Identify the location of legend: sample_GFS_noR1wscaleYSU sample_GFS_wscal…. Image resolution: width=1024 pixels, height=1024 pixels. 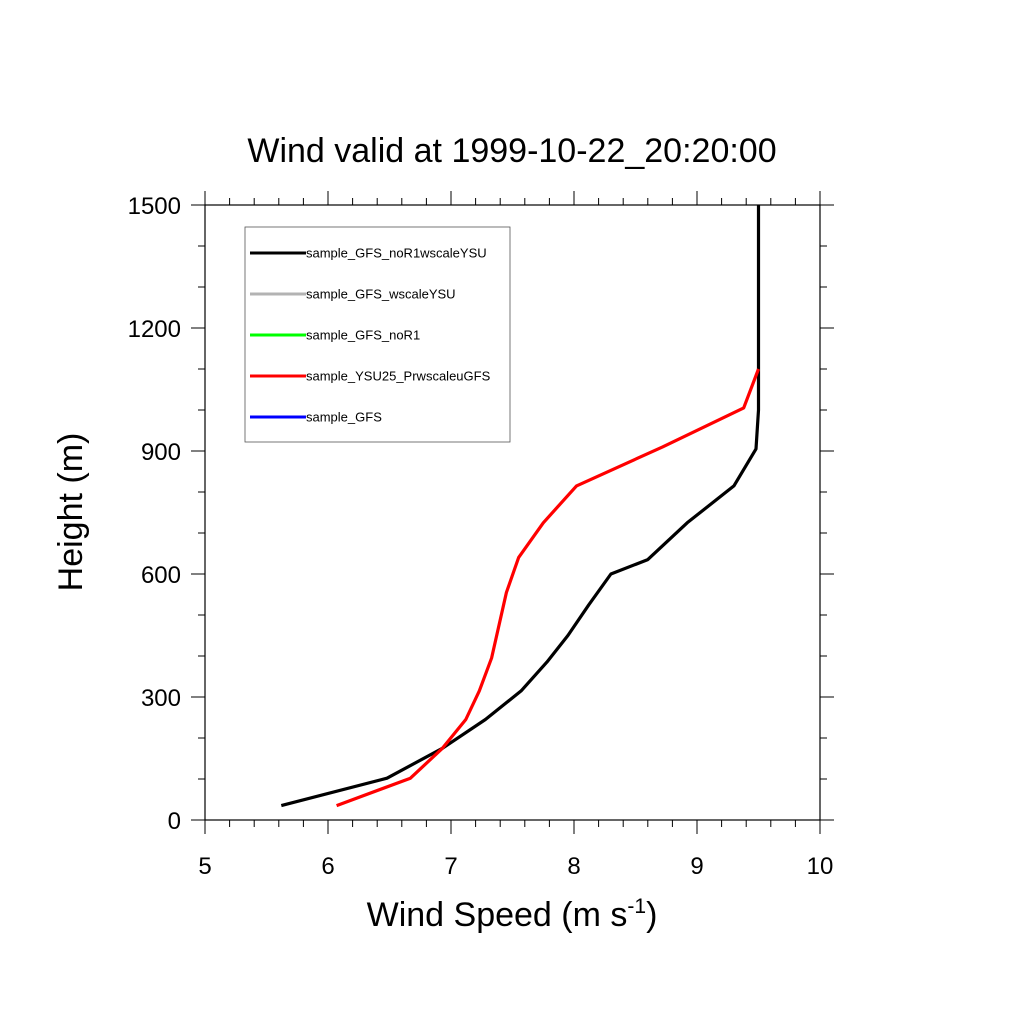
(377, 334).